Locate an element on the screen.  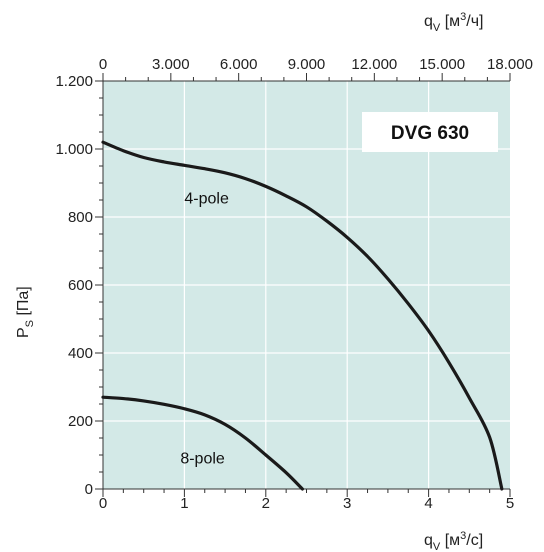
top-axis-title: qV [м3/ч] is located at coordinates (454, 22).